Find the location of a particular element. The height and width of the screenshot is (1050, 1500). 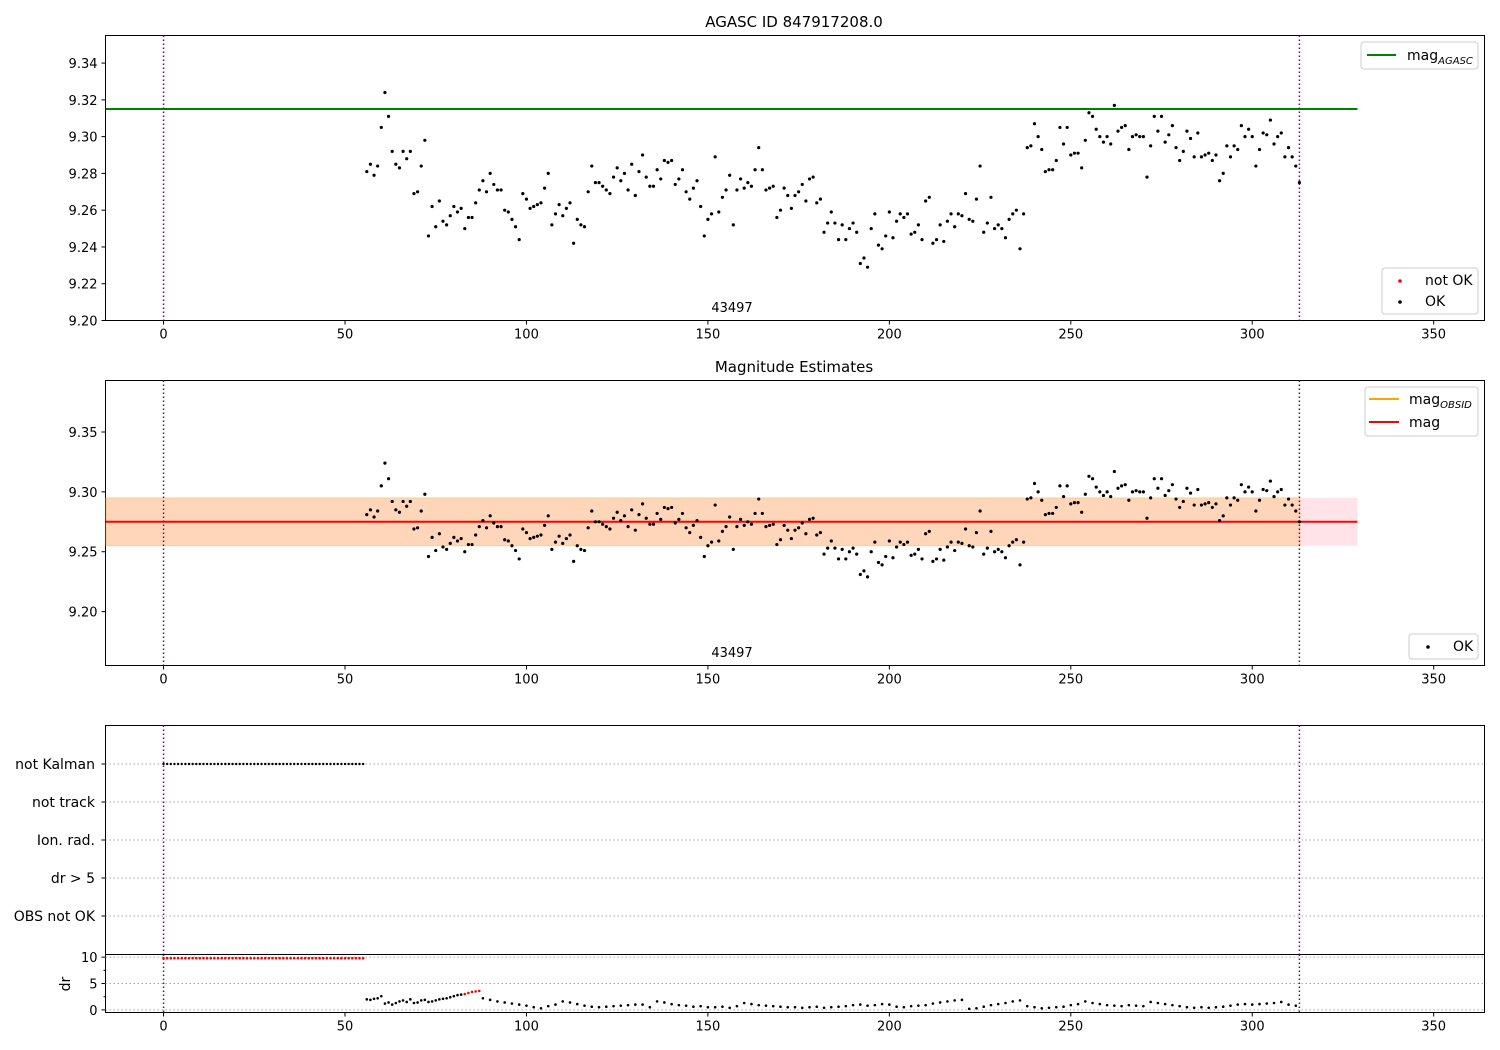

dr-not-ok-point is located at coordinates (468, 993).